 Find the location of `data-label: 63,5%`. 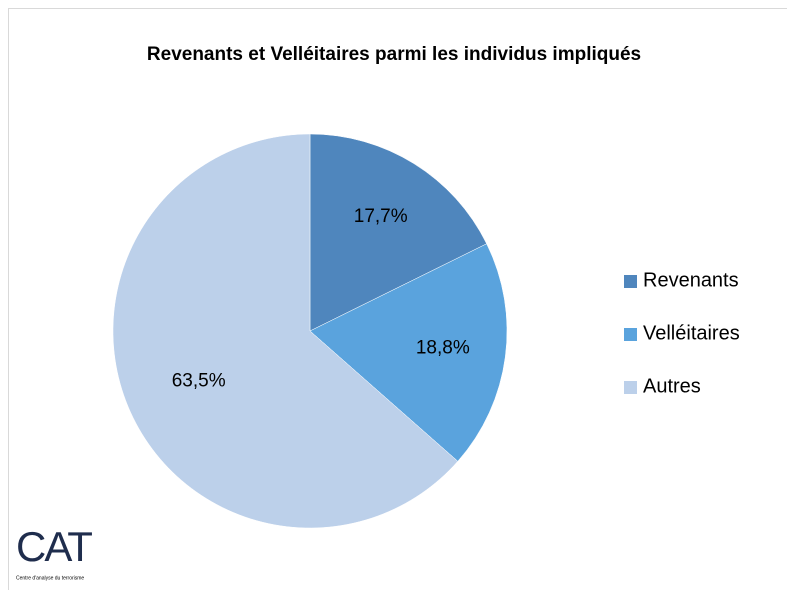

data-label: 63,5% is located at coordinates (199, 380).